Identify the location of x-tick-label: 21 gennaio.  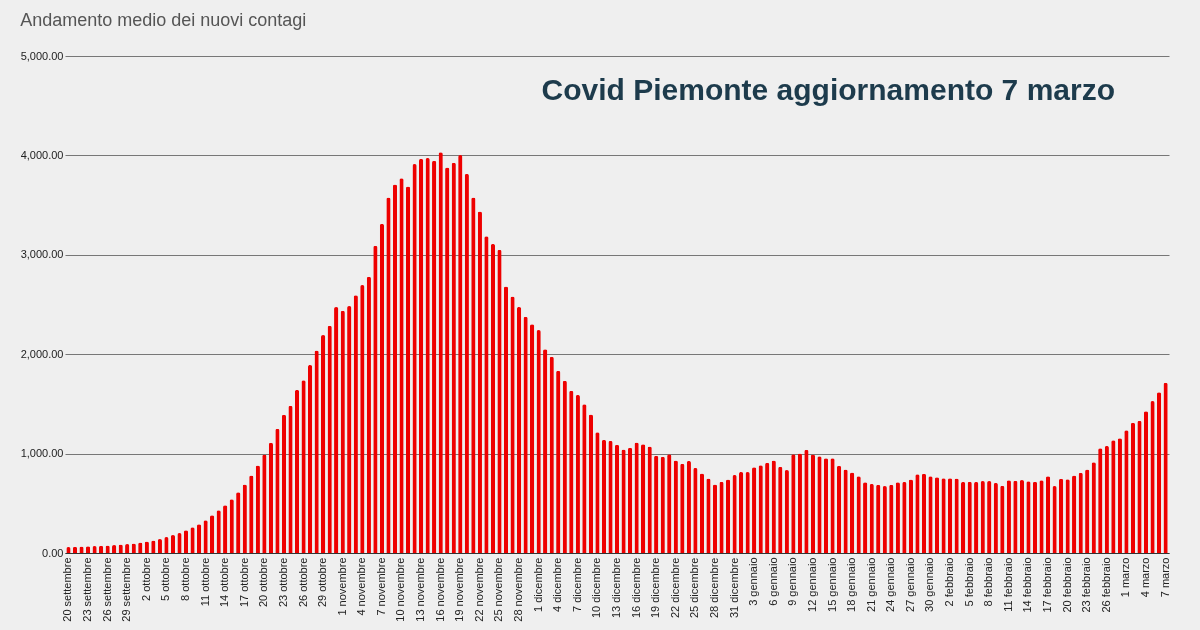
(870, 584).